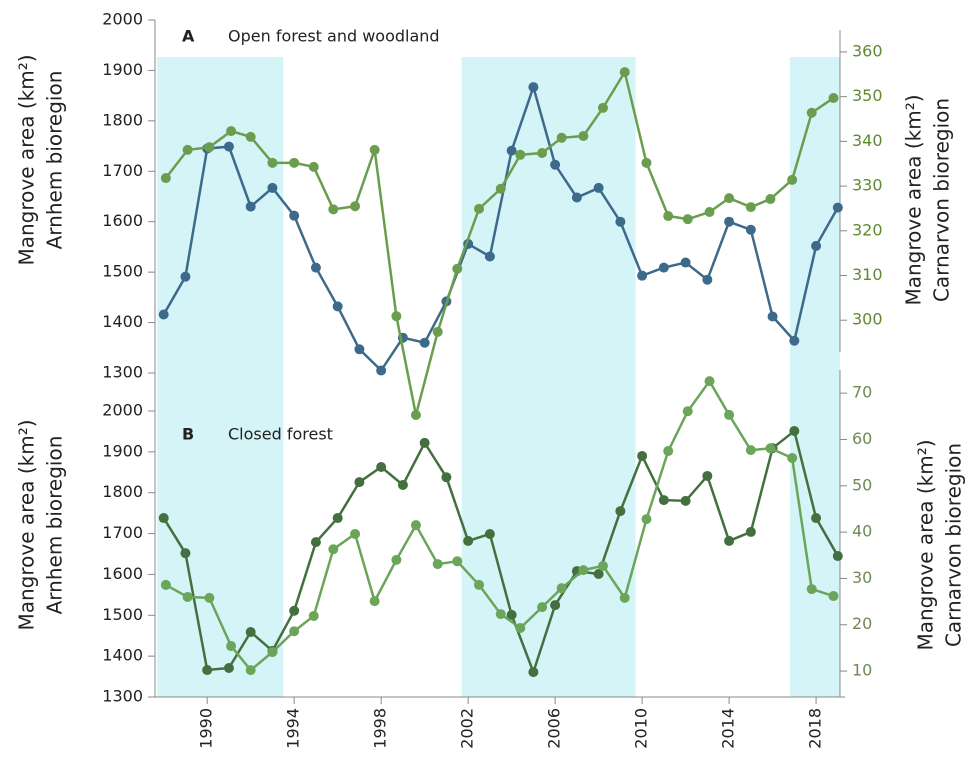  I want to click on x-tick-label: 1994, so click(293, 728).